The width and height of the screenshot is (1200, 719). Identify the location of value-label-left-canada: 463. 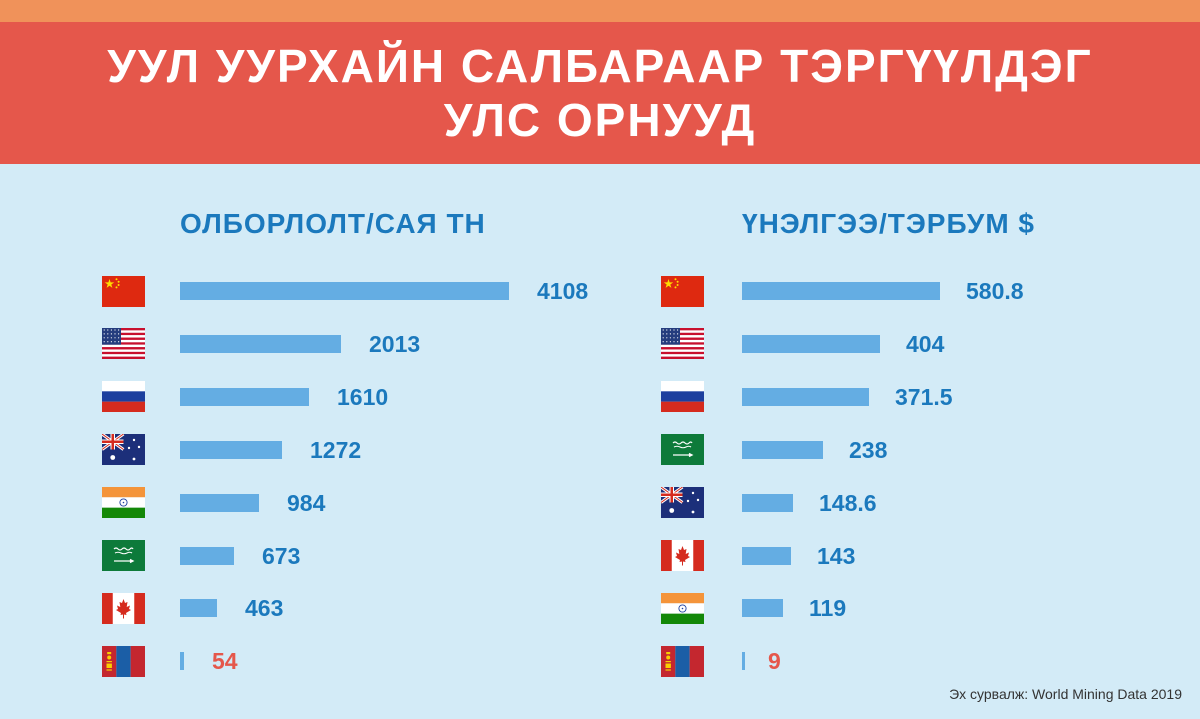
(264, 608).